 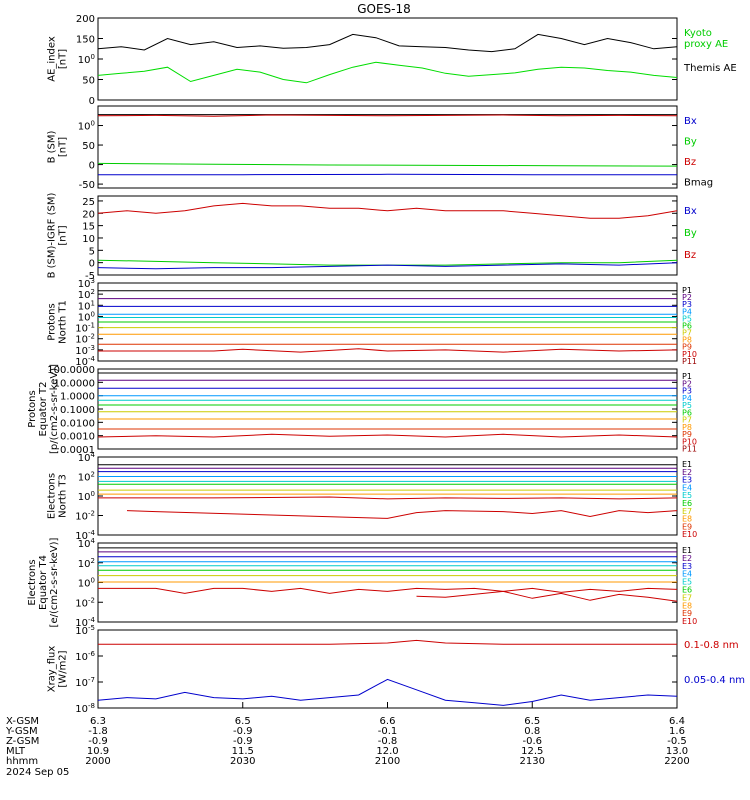 What do you see at coordinates (77, 410) in the screenshot?
I see `y-tick-label: 0.1000` at bounding box center [77, 410].